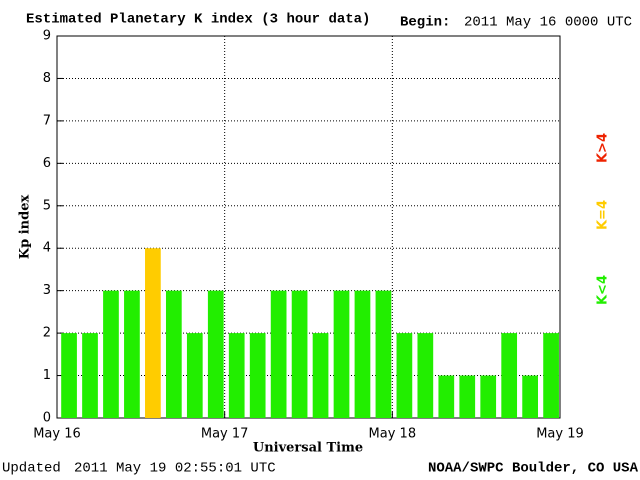 This screenshot has width=640, height=480. What do you see at coordinates (47, 290) in the screenshot?
I see `y-tick-label: 3` at bounding box center [47, 290].